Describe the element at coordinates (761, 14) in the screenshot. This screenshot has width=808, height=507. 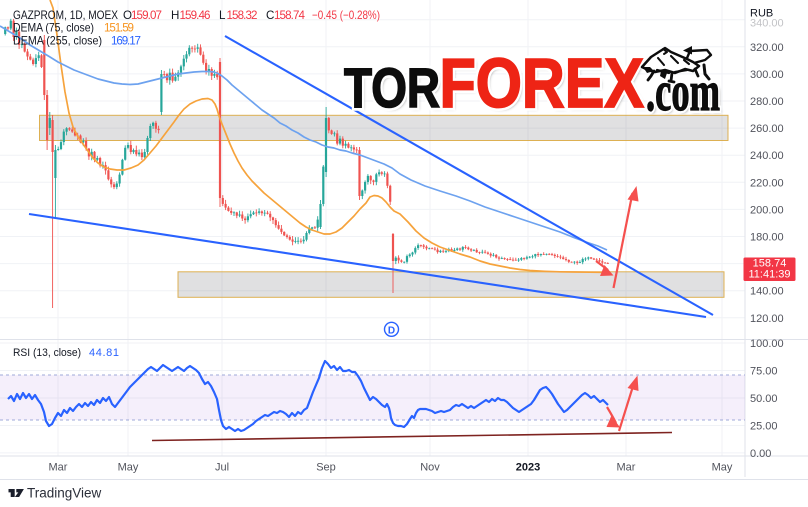
I see `svg-text: RUB` at that location.